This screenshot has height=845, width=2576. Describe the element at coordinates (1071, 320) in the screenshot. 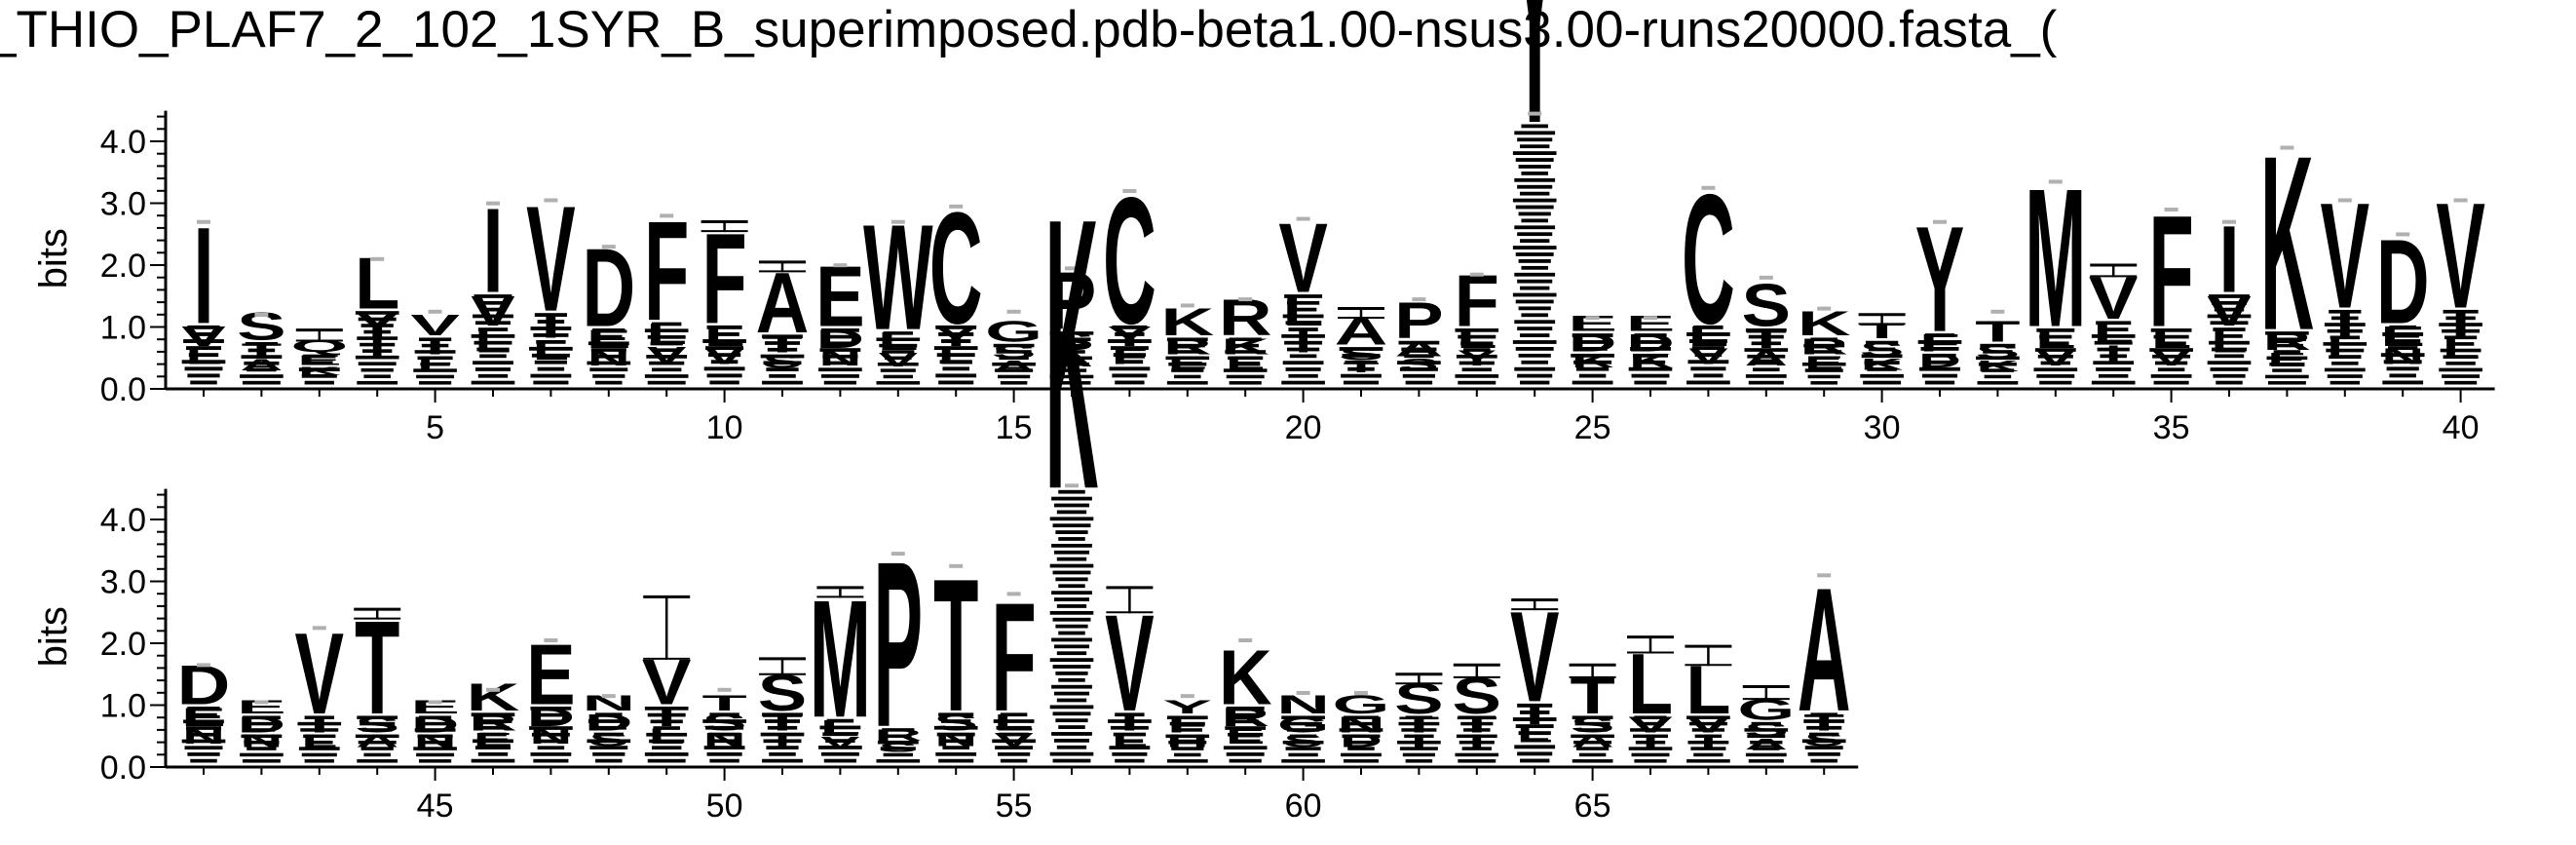

I see `logo-stack: ASP` at that location.